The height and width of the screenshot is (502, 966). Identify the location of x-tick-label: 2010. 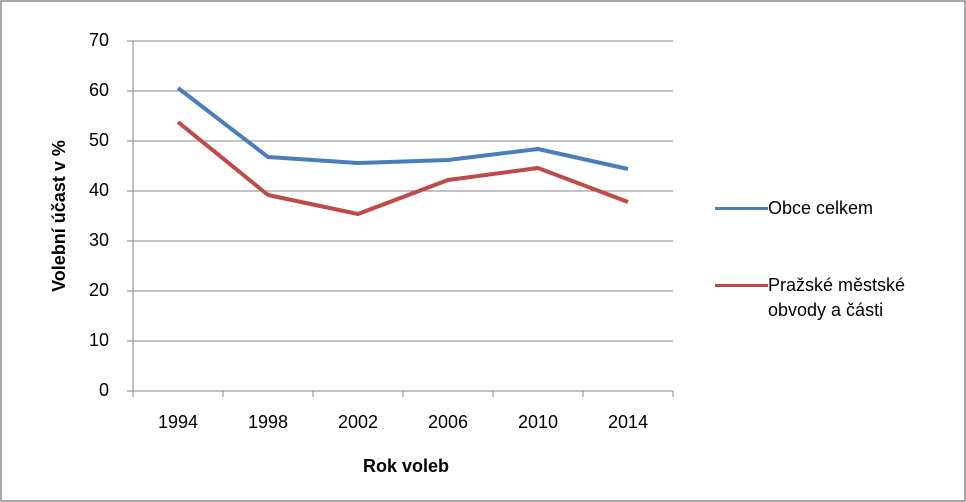
(538, 422).